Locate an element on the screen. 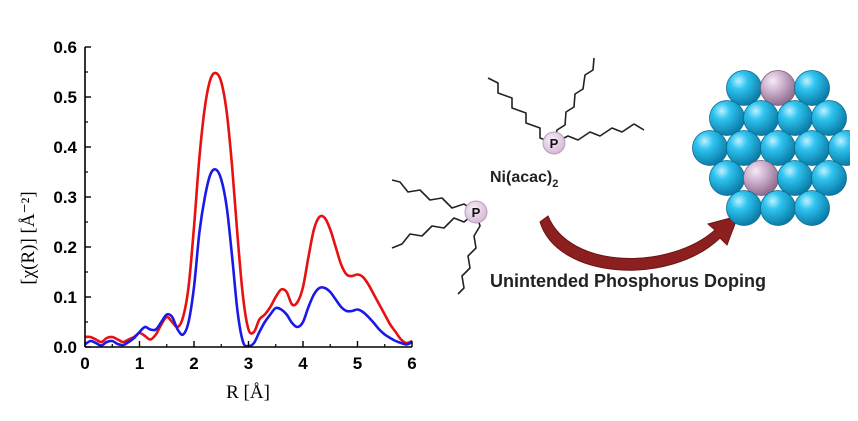  x-axis-title: R [Å] is located at coordinates (248, 392).